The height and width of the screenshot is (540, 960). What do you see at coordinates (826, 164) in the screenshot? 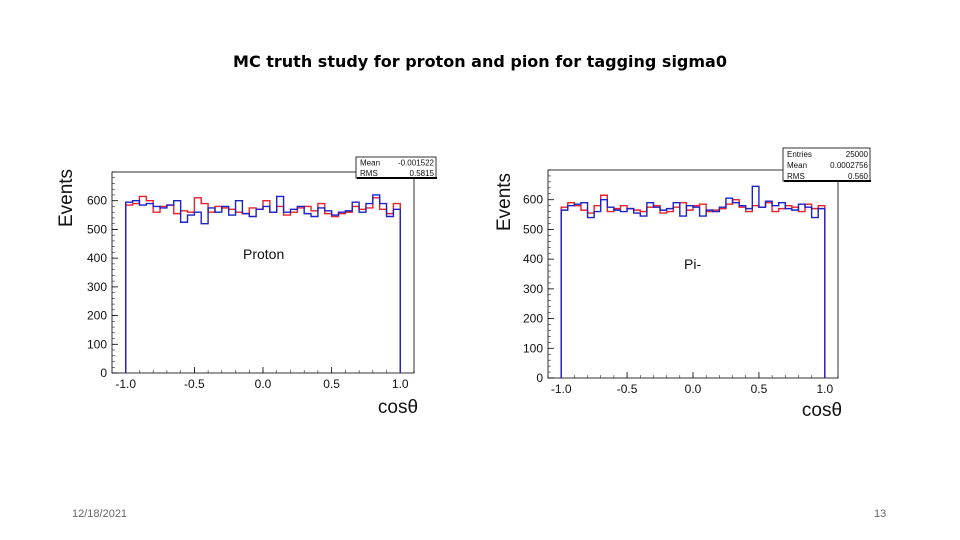
I see `stats-box` at bounding box center [826, 164].